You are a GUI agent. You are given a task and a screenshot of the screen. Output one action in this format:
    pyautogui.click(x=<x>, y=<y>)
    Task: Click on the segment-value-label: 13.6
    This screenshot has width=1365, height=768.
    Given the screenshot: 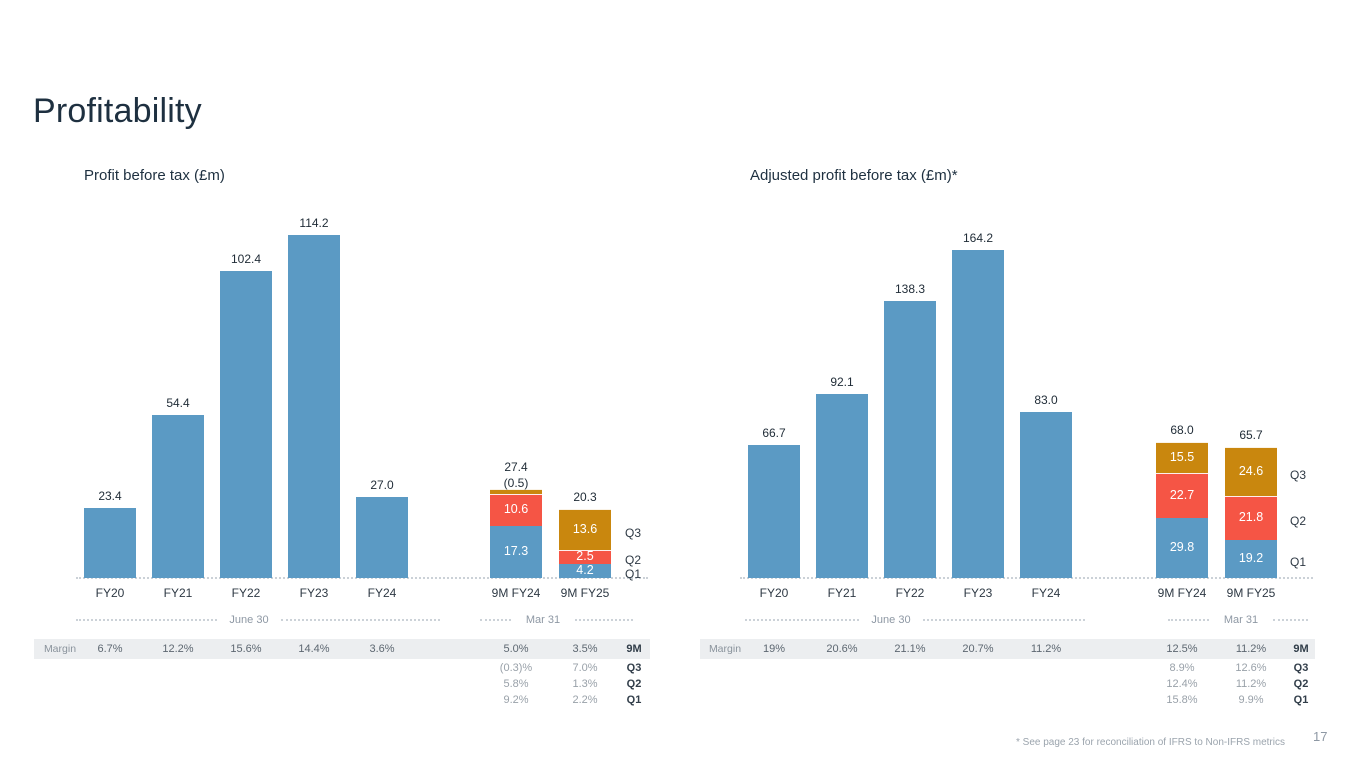 What is the action you would take?
    pyautogui.click(x=585, y=528)
    